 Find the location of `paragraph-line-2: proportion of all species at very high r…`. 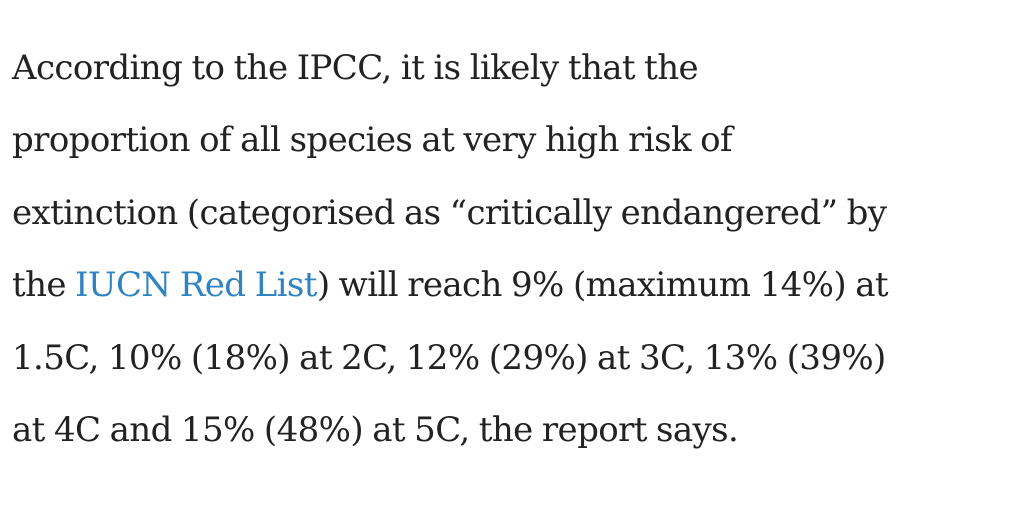

paragraph-line-2: proportion of all species at very high r… is located at coordinates (372, 140).